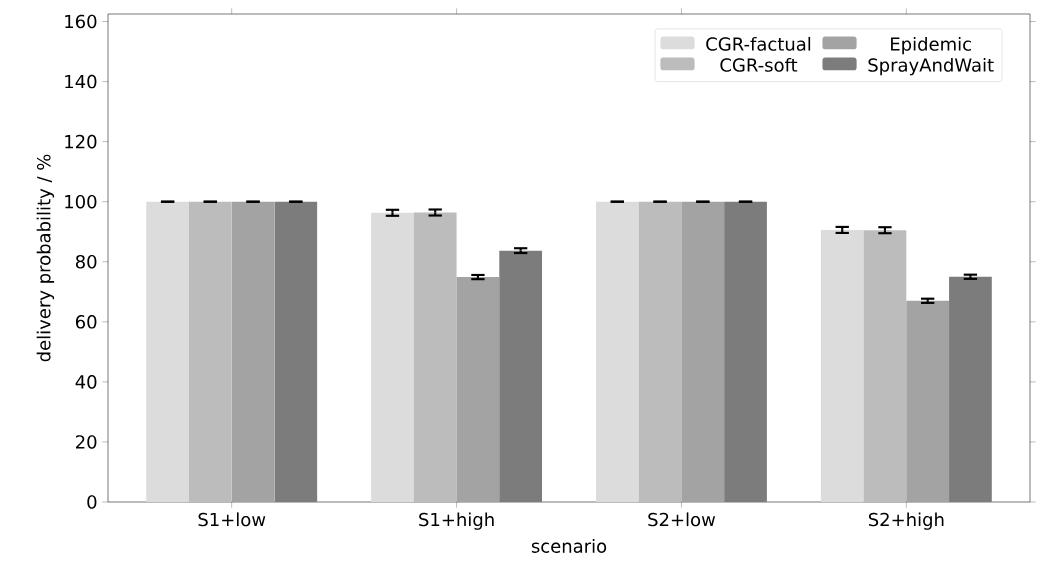 Image resolution: width=1037 pixels, height=576 pixels. Describe the element at coordinates (81, 81) in the screenshot. I see `y-tick-label: 140` at that location.